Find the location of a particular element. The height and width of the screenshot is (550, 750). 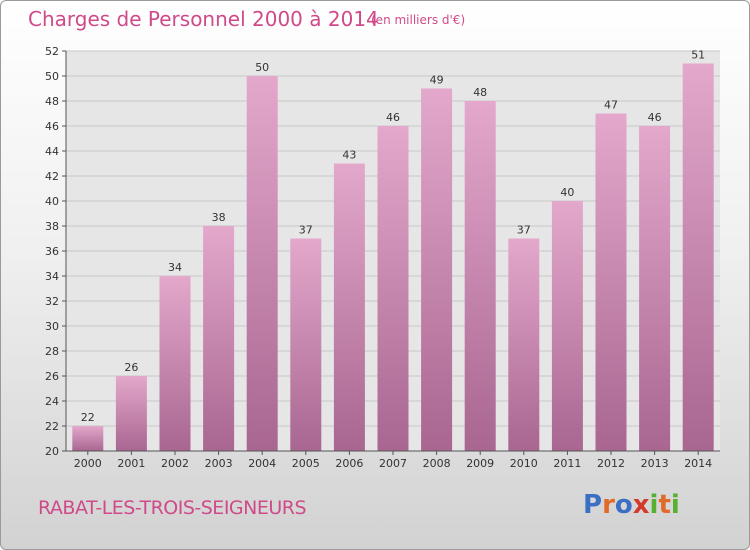

logo-letter: o is located at coordinates (623, 505).